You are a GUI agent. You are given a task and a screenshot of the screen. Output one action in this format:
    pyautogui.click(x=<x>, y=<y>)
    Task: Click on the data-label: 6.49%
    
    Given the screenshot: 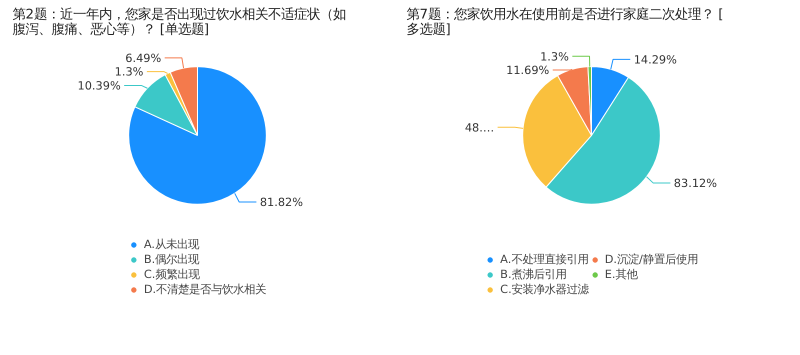 What is the action you would take?
    pyautogui.click(x=143, y=57)
    